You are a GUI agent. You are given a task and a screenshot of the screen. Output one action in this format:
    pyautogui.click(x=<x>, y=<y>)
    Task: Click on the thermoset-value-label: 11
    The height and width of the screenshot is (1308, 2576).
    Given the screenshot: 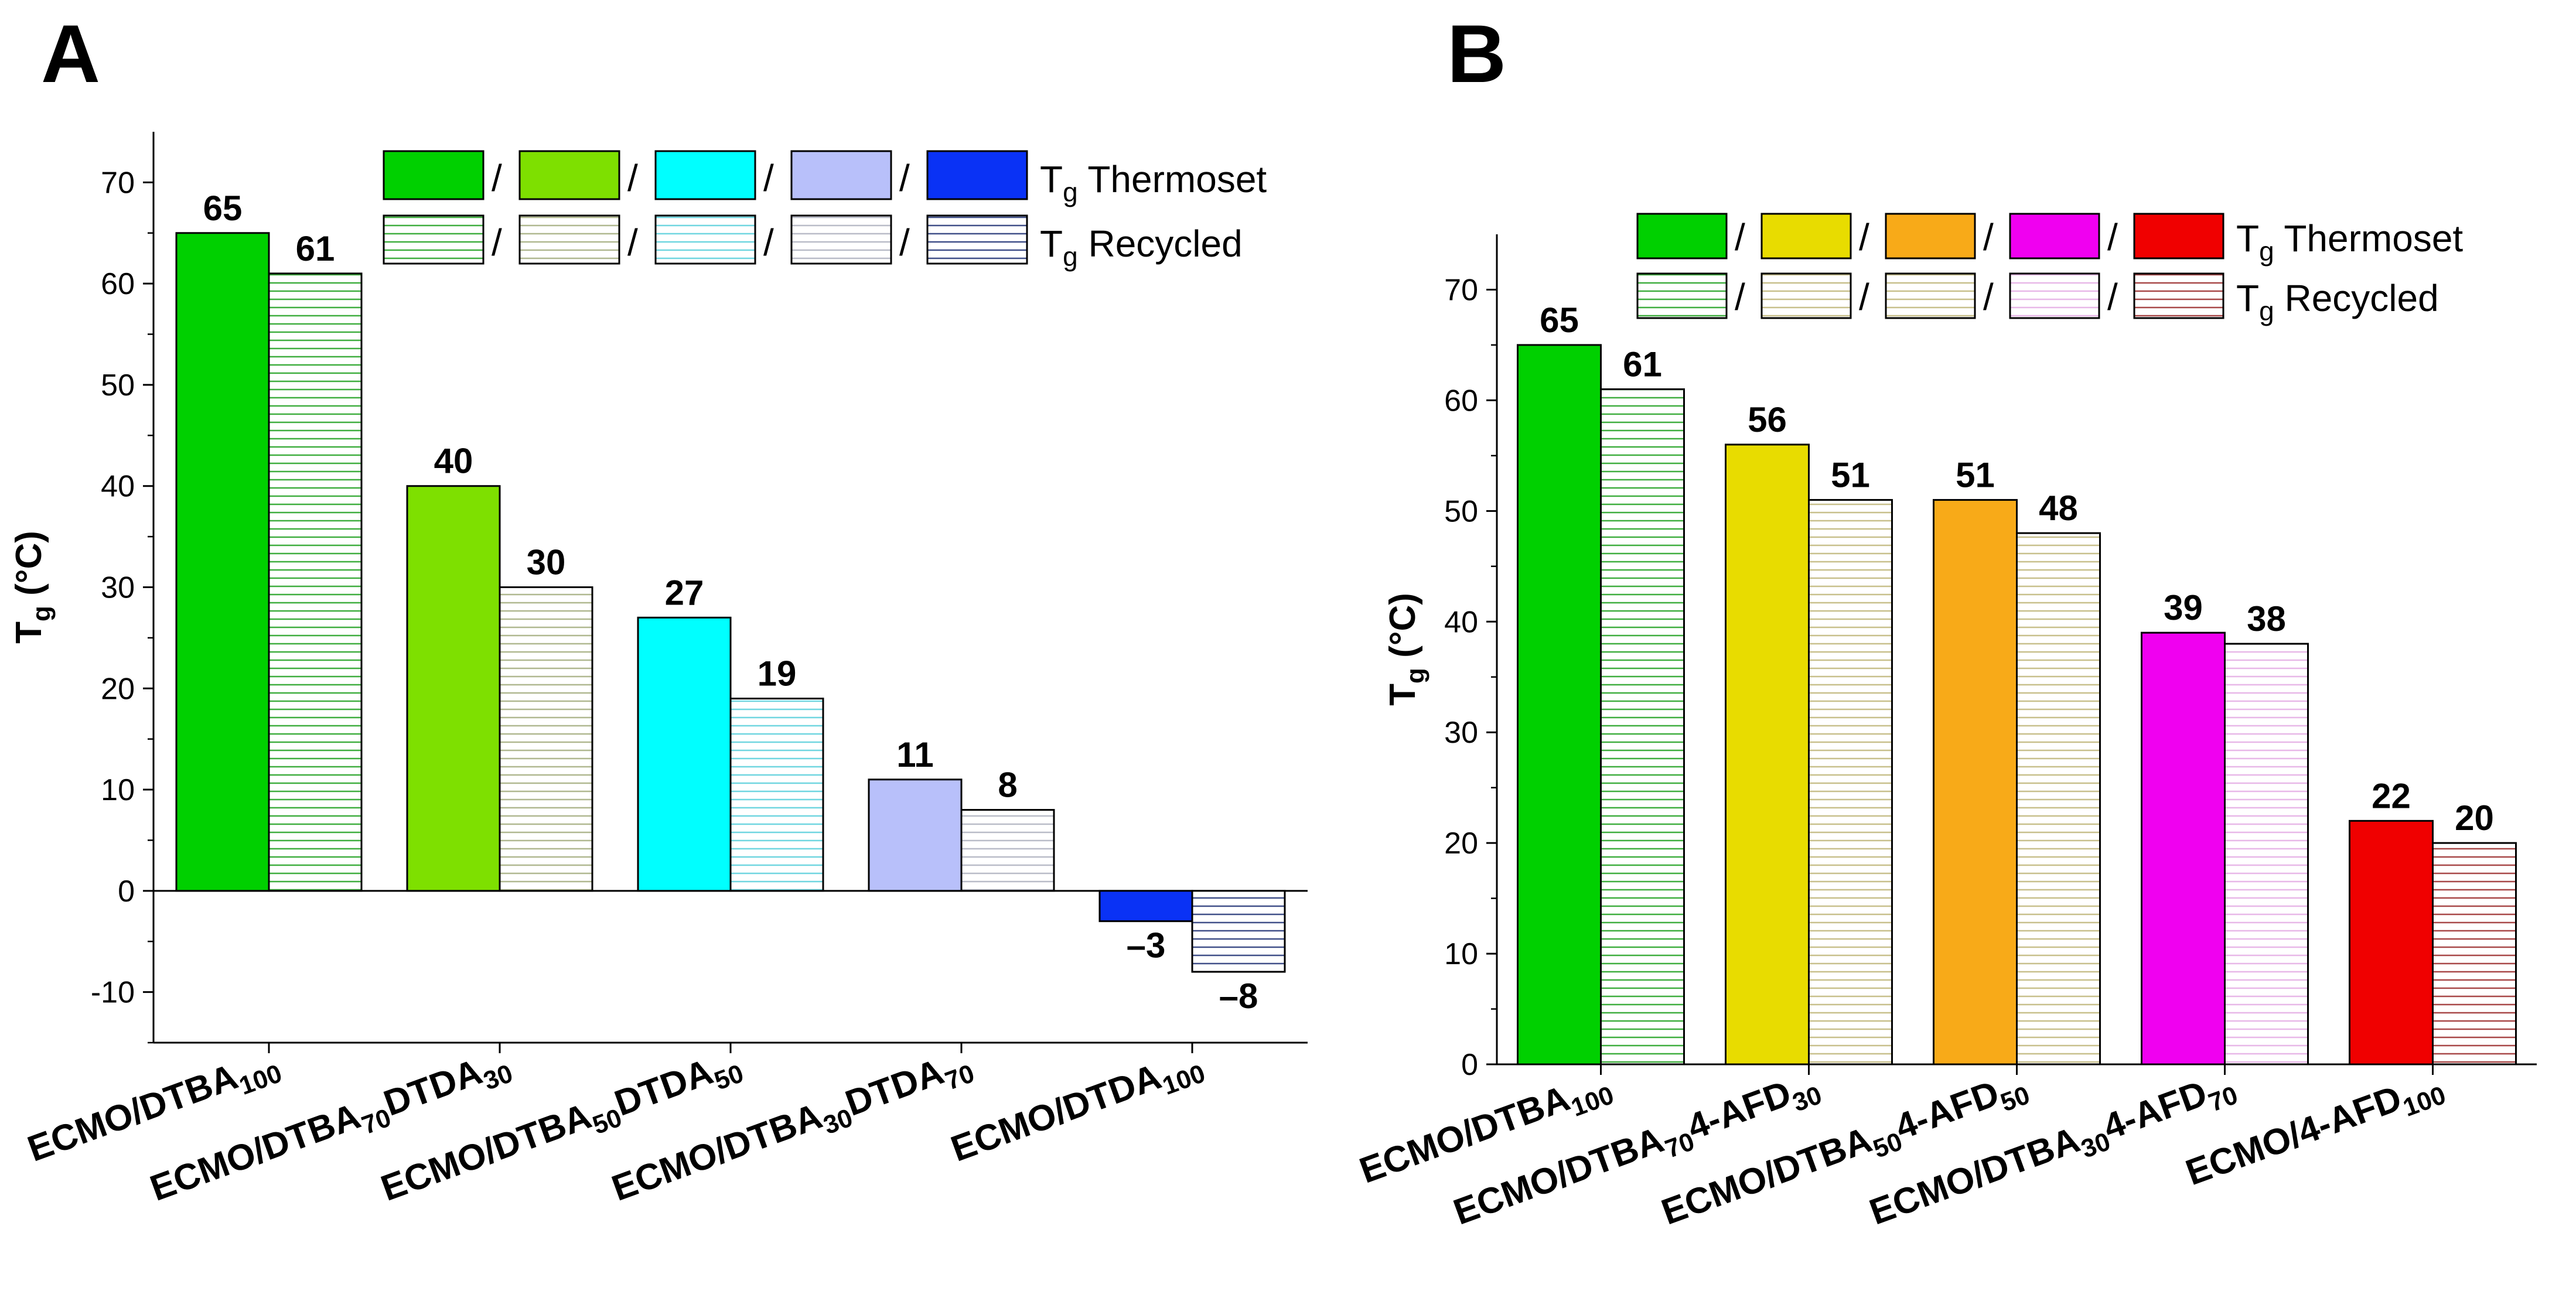 What is the action you would take?
    pyautogui.click(x=914, y=754)
    